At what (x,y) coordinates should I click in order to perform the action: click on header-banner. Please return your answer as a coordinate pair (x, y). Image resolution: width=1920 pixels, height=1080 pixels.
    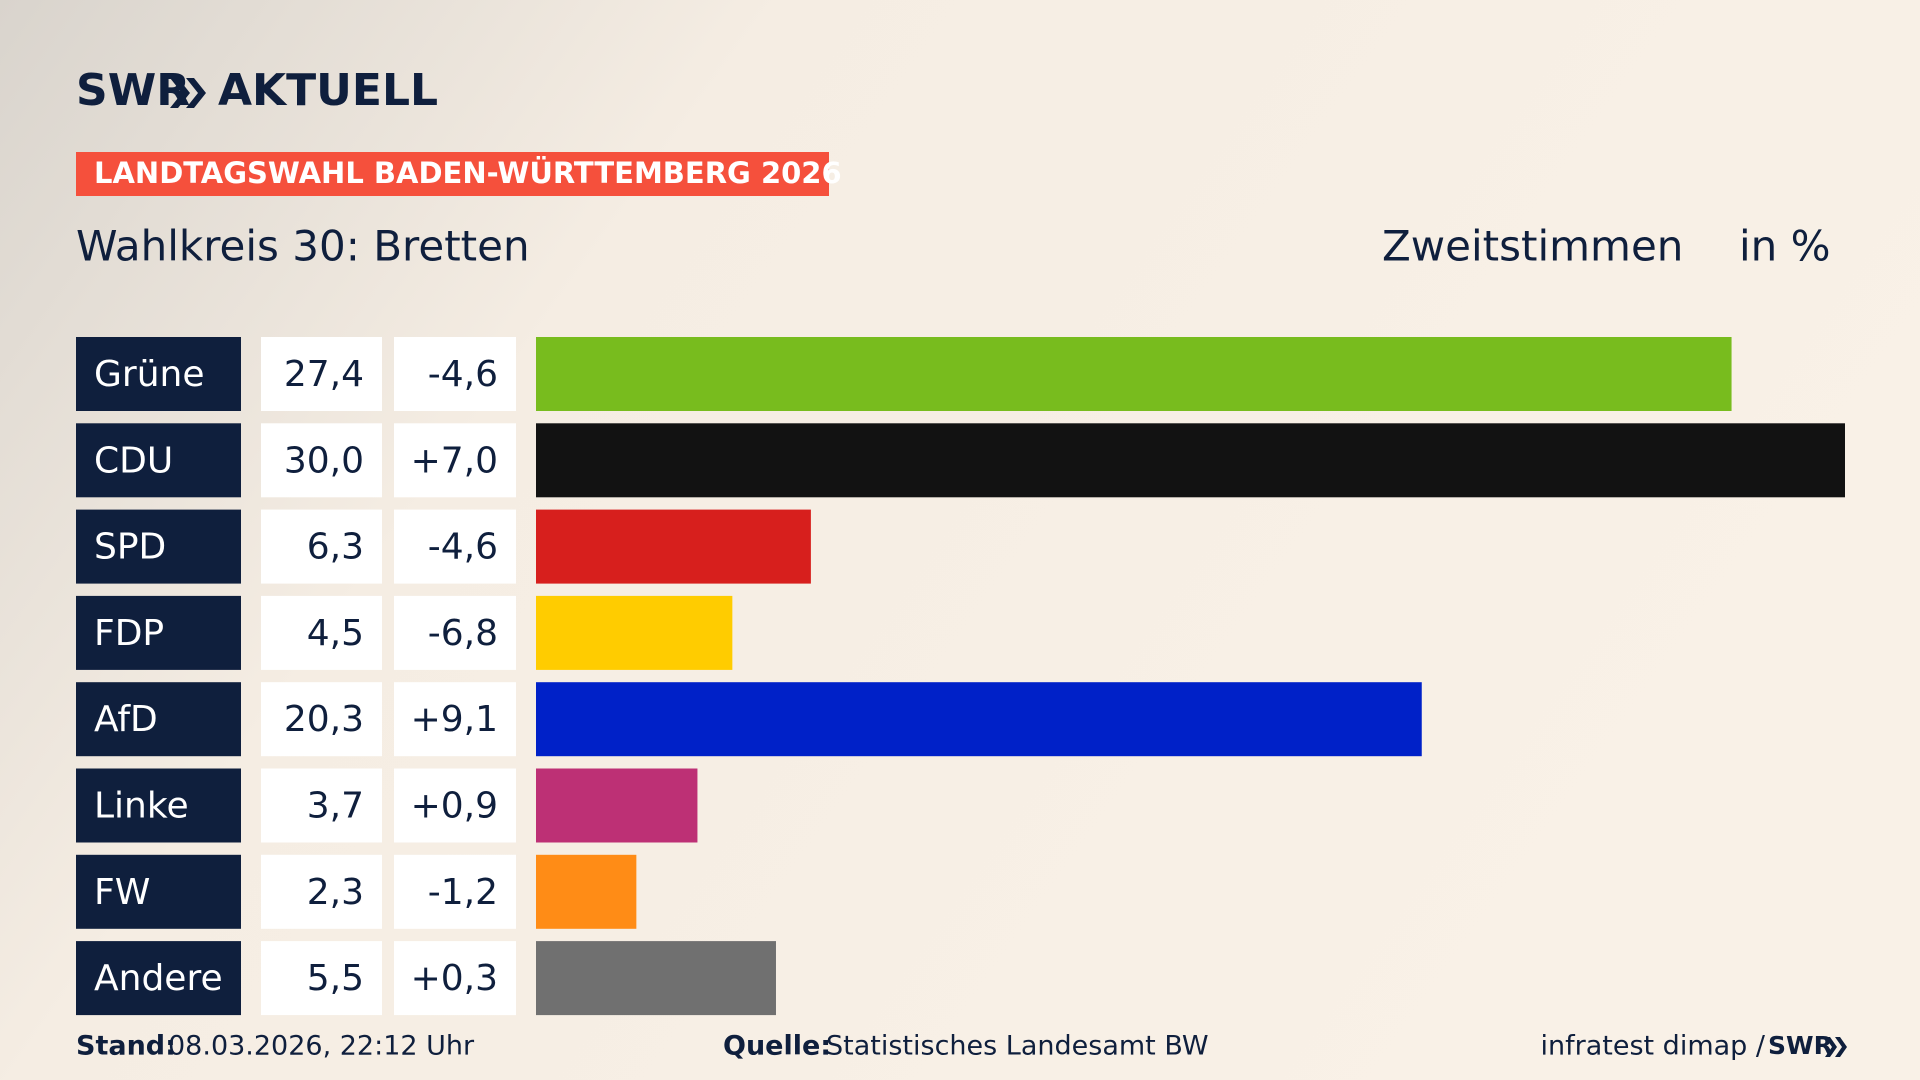
    Looking at the image, I should click on (452, 174).